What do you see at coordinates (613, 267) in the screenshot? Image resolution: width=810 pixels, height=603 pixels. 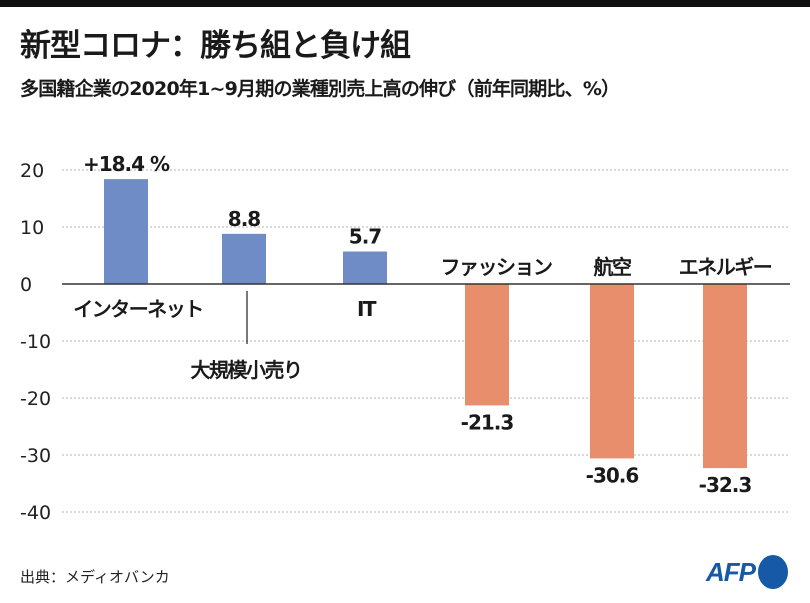 I see `category-label: 航空` at bounding box center [613, 267].